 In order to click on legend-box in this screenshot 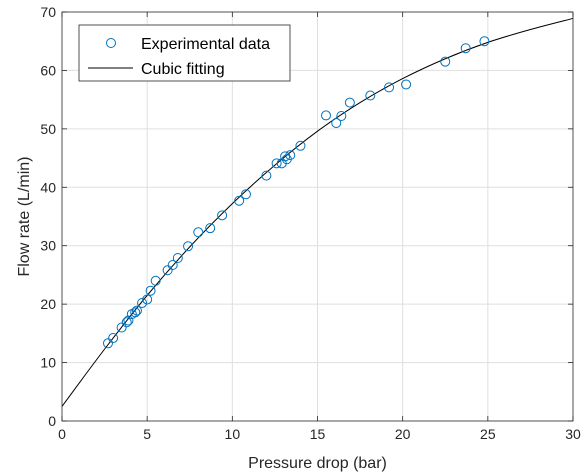, I will do `click(184, 53)`.